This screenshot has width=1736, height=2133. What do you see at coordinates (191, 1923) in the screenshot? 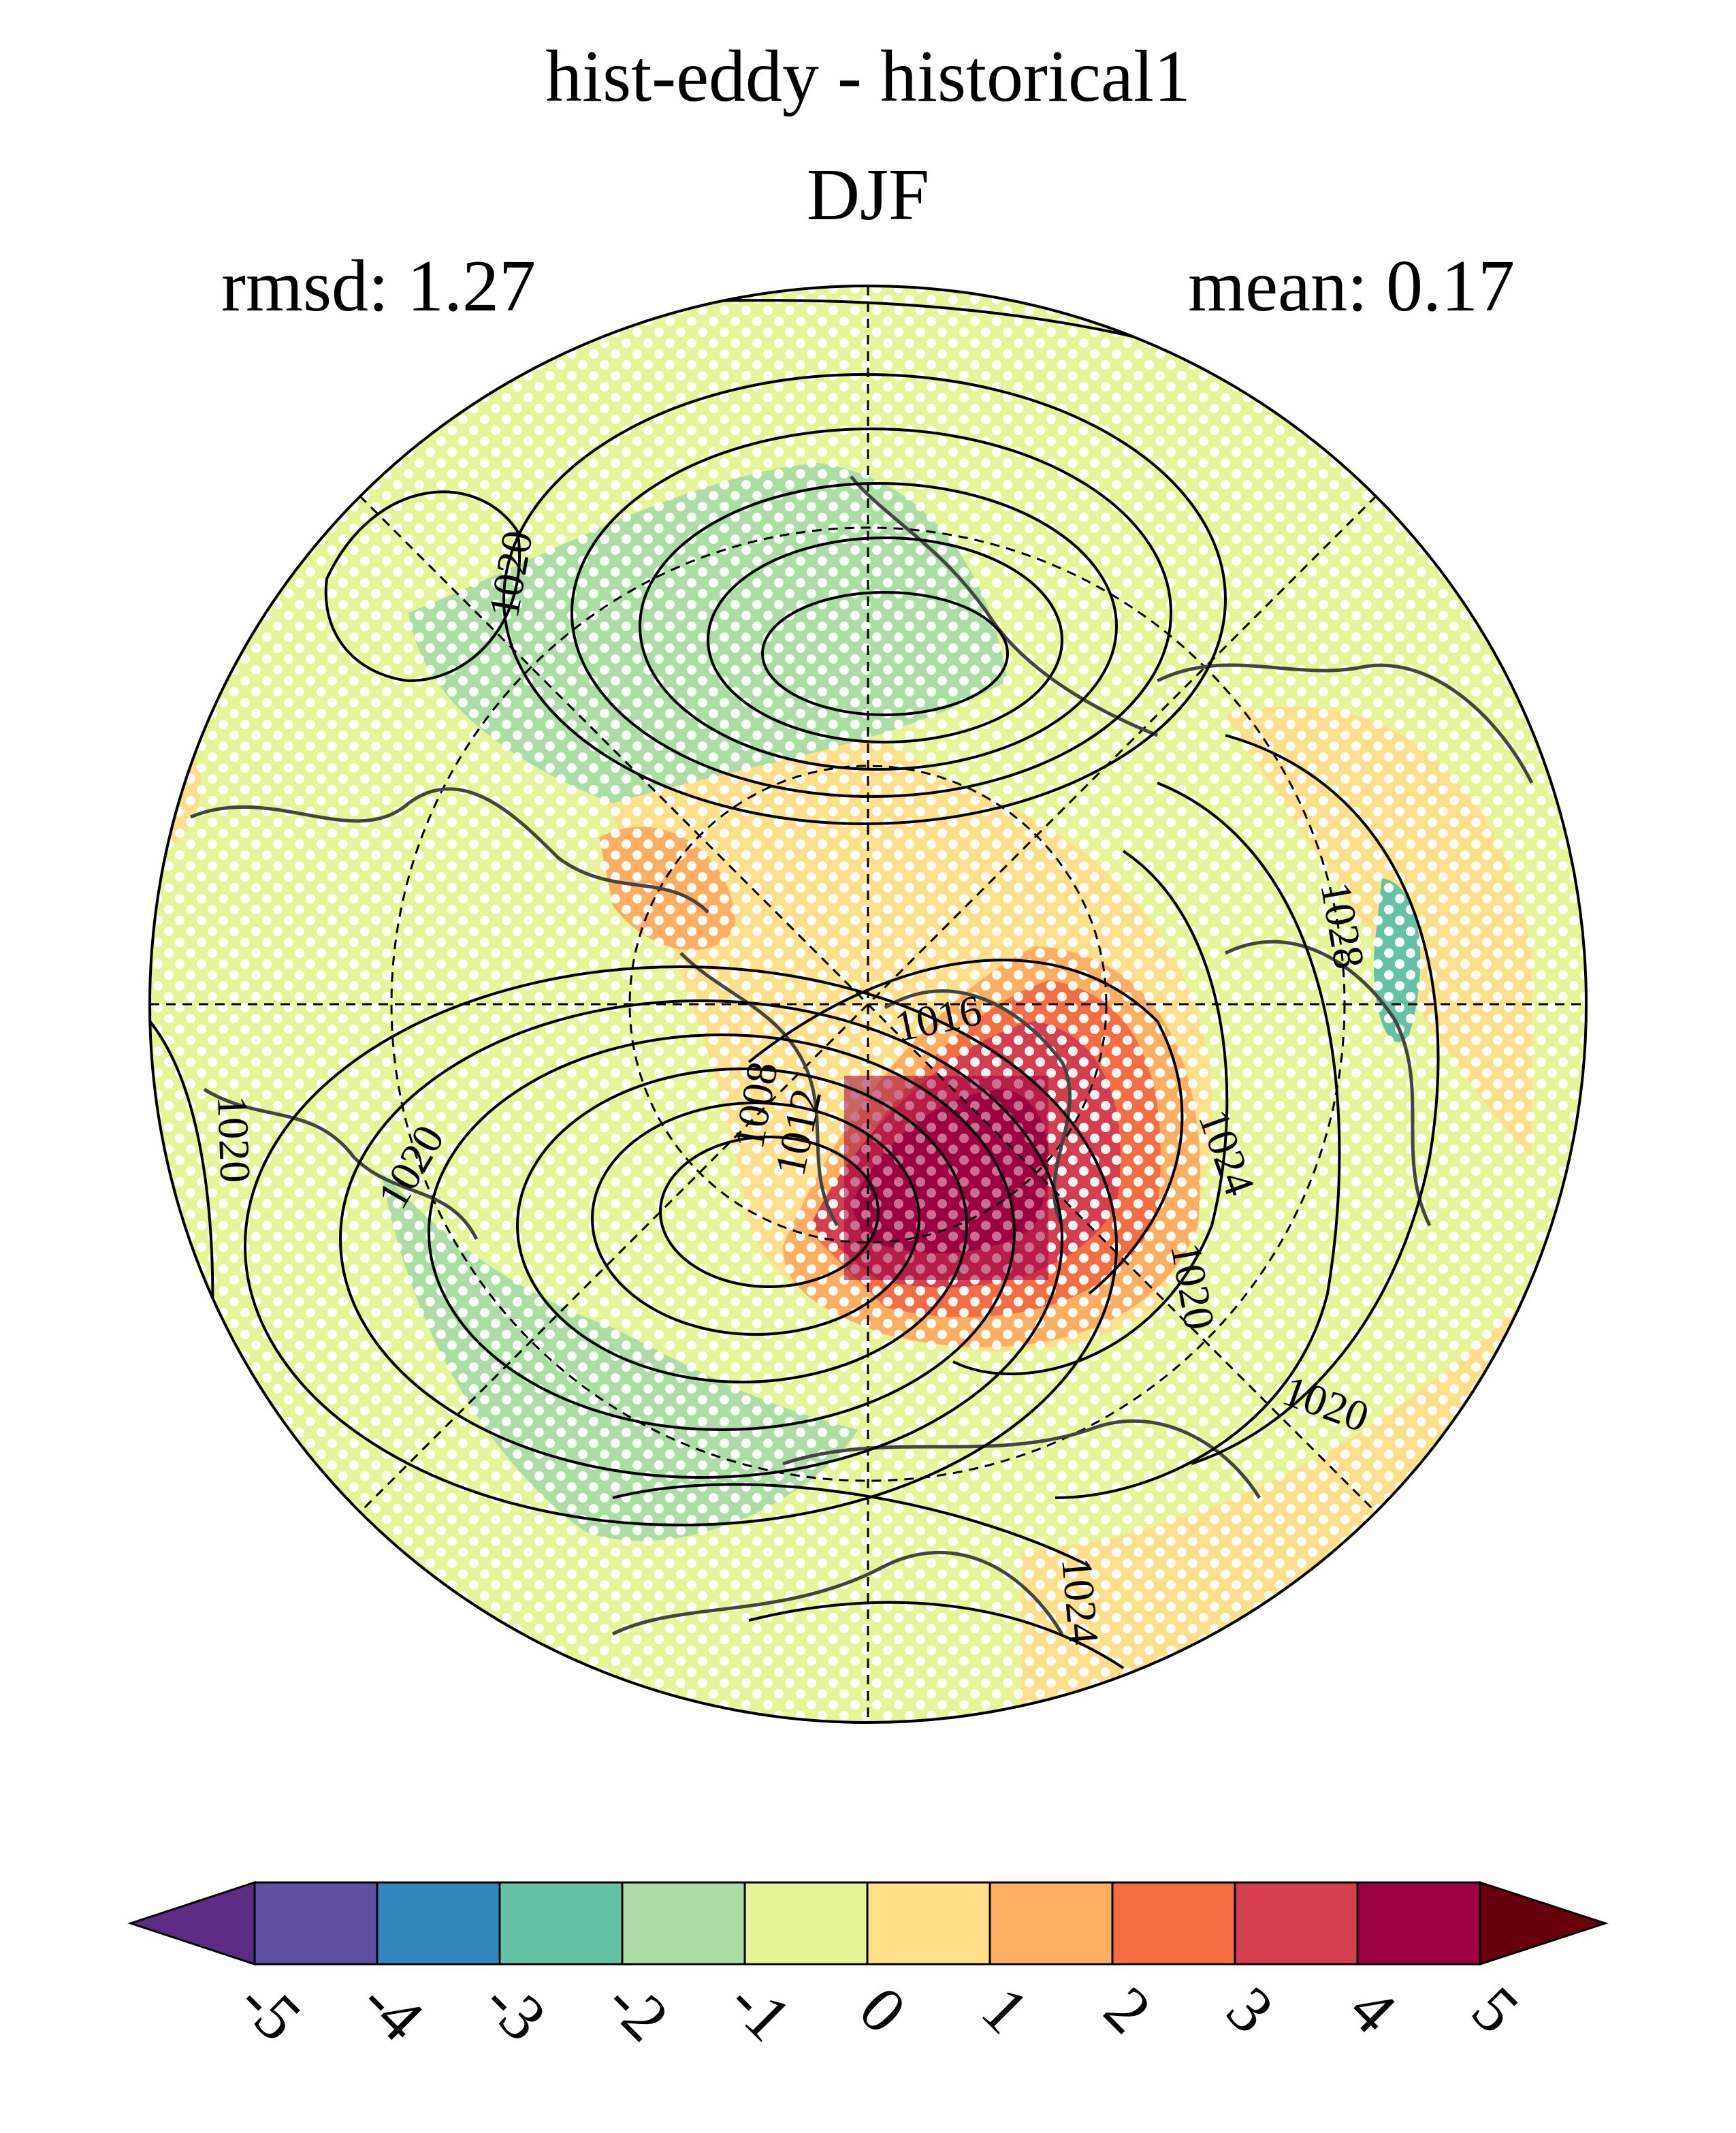
I see `colorbar-under-triangle` at bounding box center [191, 1923].